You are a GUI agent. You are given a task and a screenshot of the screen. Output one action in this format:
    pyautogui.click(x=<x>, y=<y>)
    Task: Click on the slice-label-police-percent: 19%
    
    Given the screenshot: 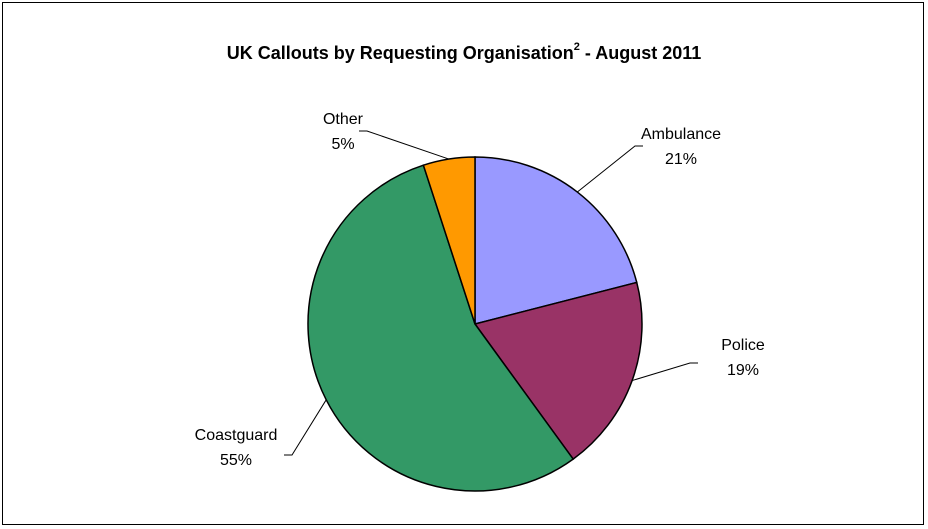 What is the action you would take?
    pyautogui.click(x=743, y=370)
    